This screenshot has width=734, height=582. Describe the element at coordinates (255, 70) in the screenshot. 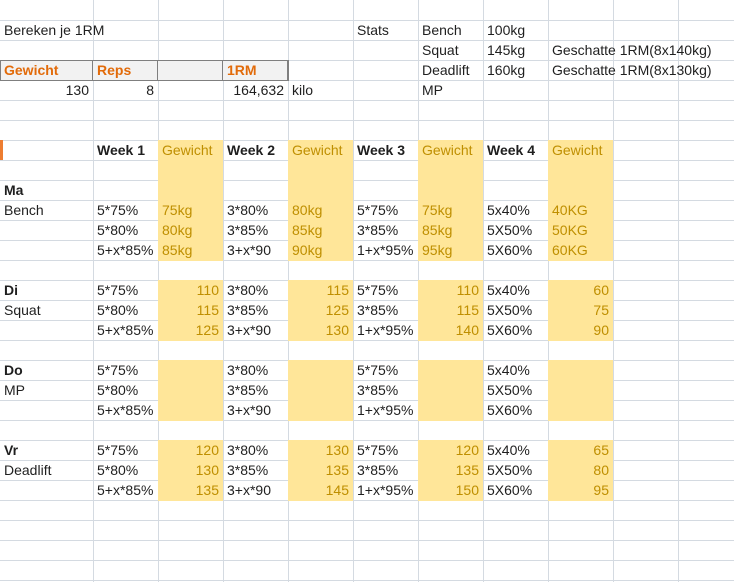

I see `calc-header-1rm: 1RM` at that location.